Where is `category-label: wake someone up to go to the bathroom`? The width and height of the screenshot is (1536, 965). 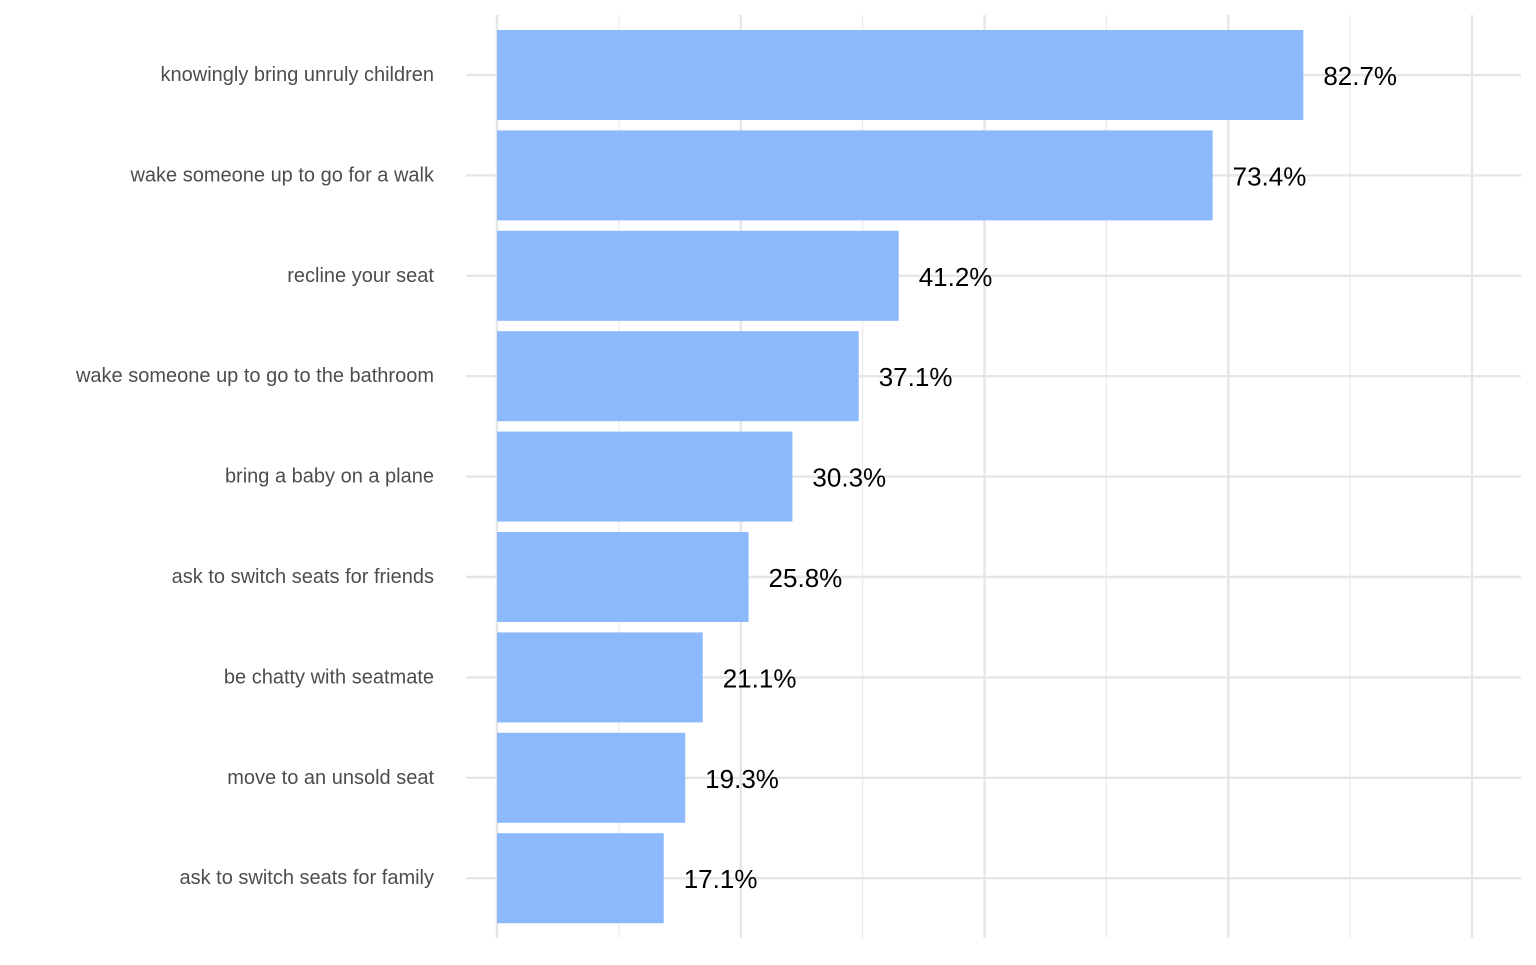 category-label: wake someone up to go to the bathroom is located at coordinates (254, 376).